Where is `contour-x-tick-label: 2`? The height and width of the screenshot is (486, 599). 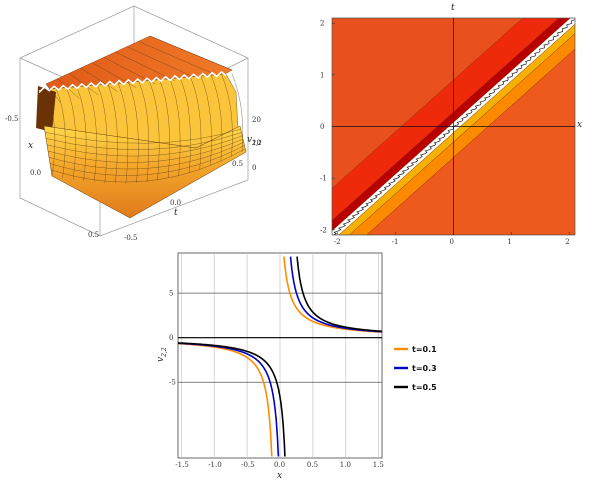 contour-x-tick-label: 2 is located at coordinates (567, 242).